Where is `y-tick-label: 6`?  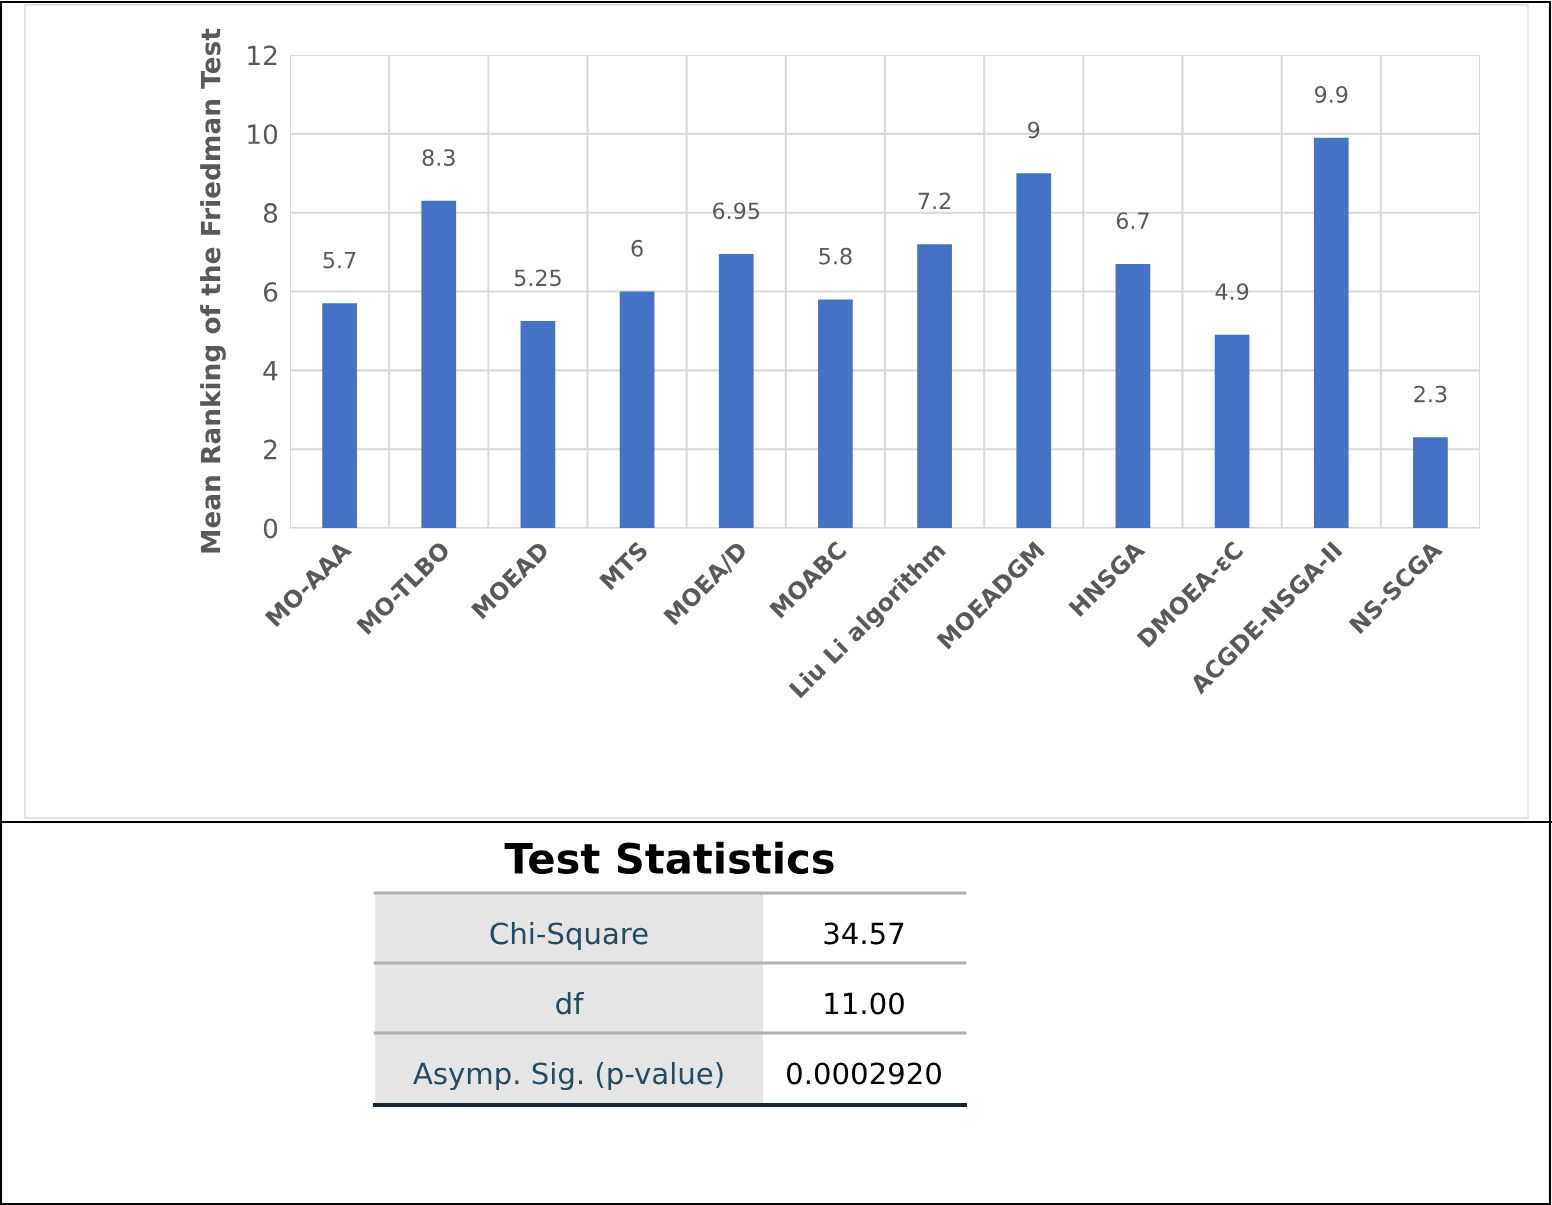
y-tick-label: 6 is located at coordinates (270, 291).